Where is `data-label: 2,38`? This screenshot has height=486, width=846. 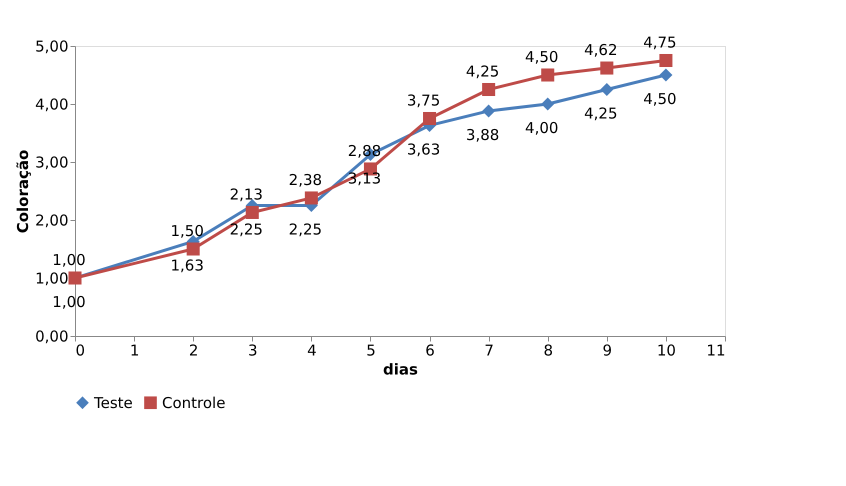 data-label: 2,38 is located at coordinates (305, 179).